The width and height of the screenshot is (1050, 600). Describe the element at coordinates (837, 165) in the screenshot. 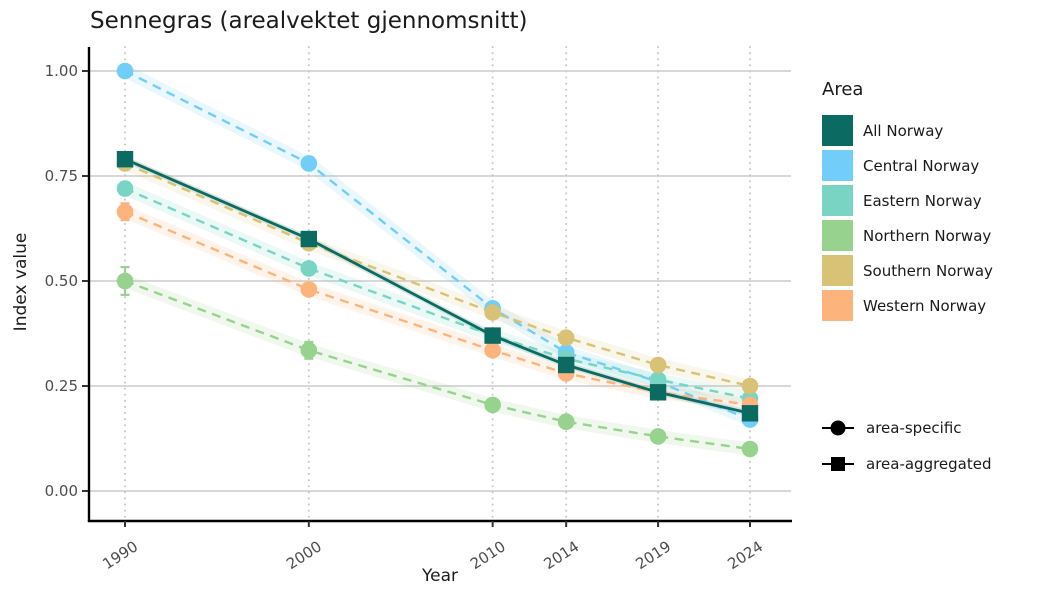

I see `central-norway-swatch` at that location.